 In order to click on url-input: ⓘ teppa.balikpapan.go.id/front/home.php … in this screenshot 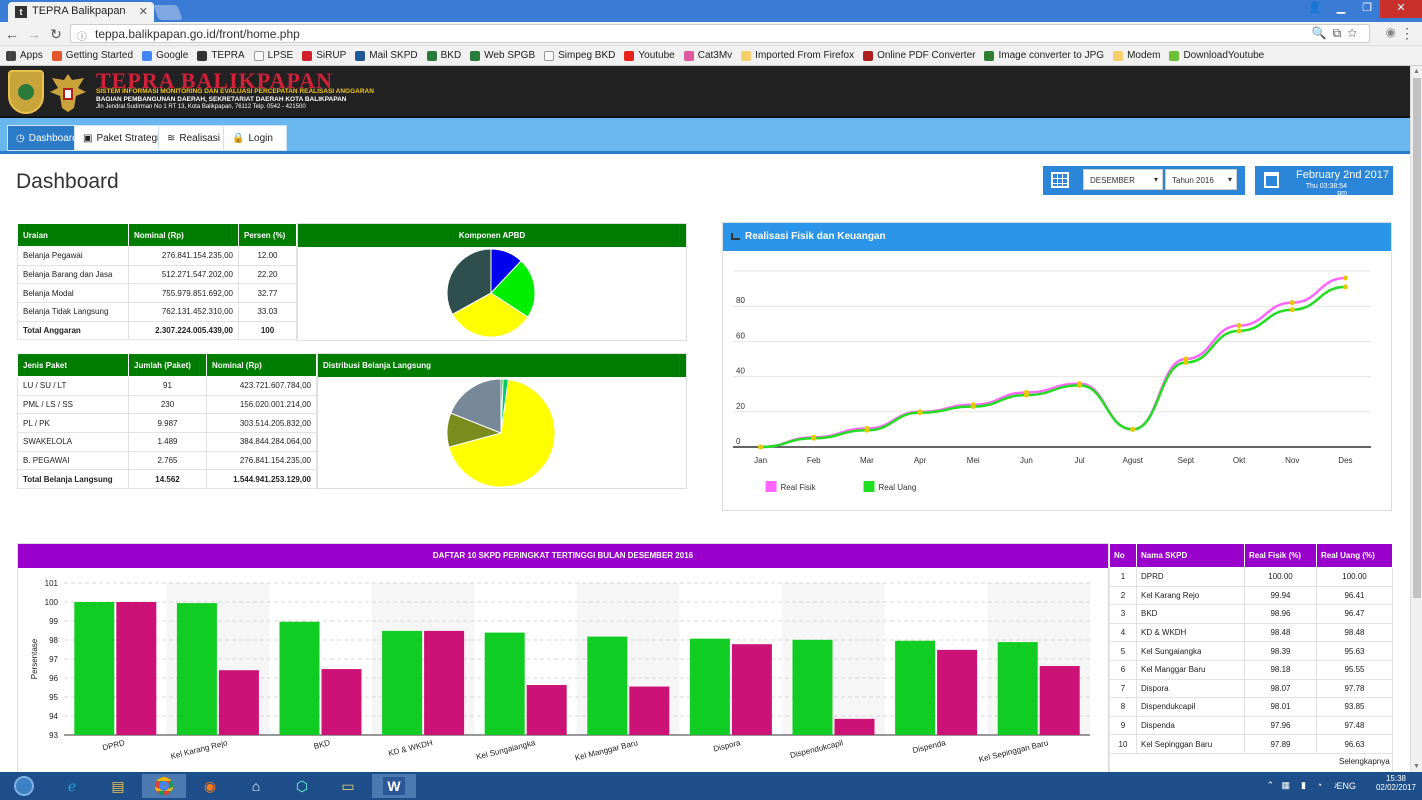, I will do `click(720, 33)`.